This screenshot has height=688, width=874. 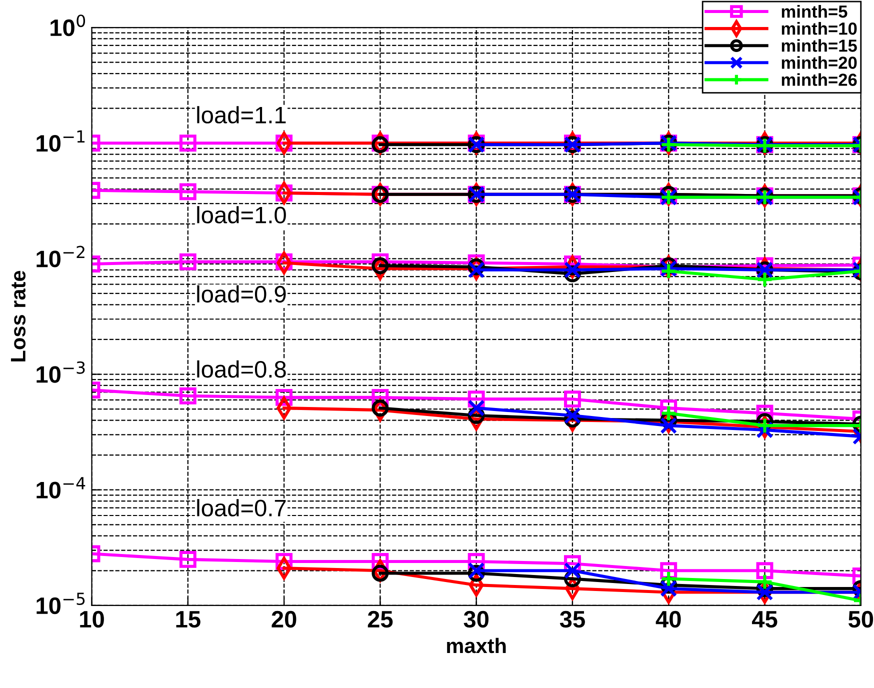 What do you see at coordinates (241, 215) in the screenshot?
I see `annotation: load=1.0` at bounding box center [241, 215].